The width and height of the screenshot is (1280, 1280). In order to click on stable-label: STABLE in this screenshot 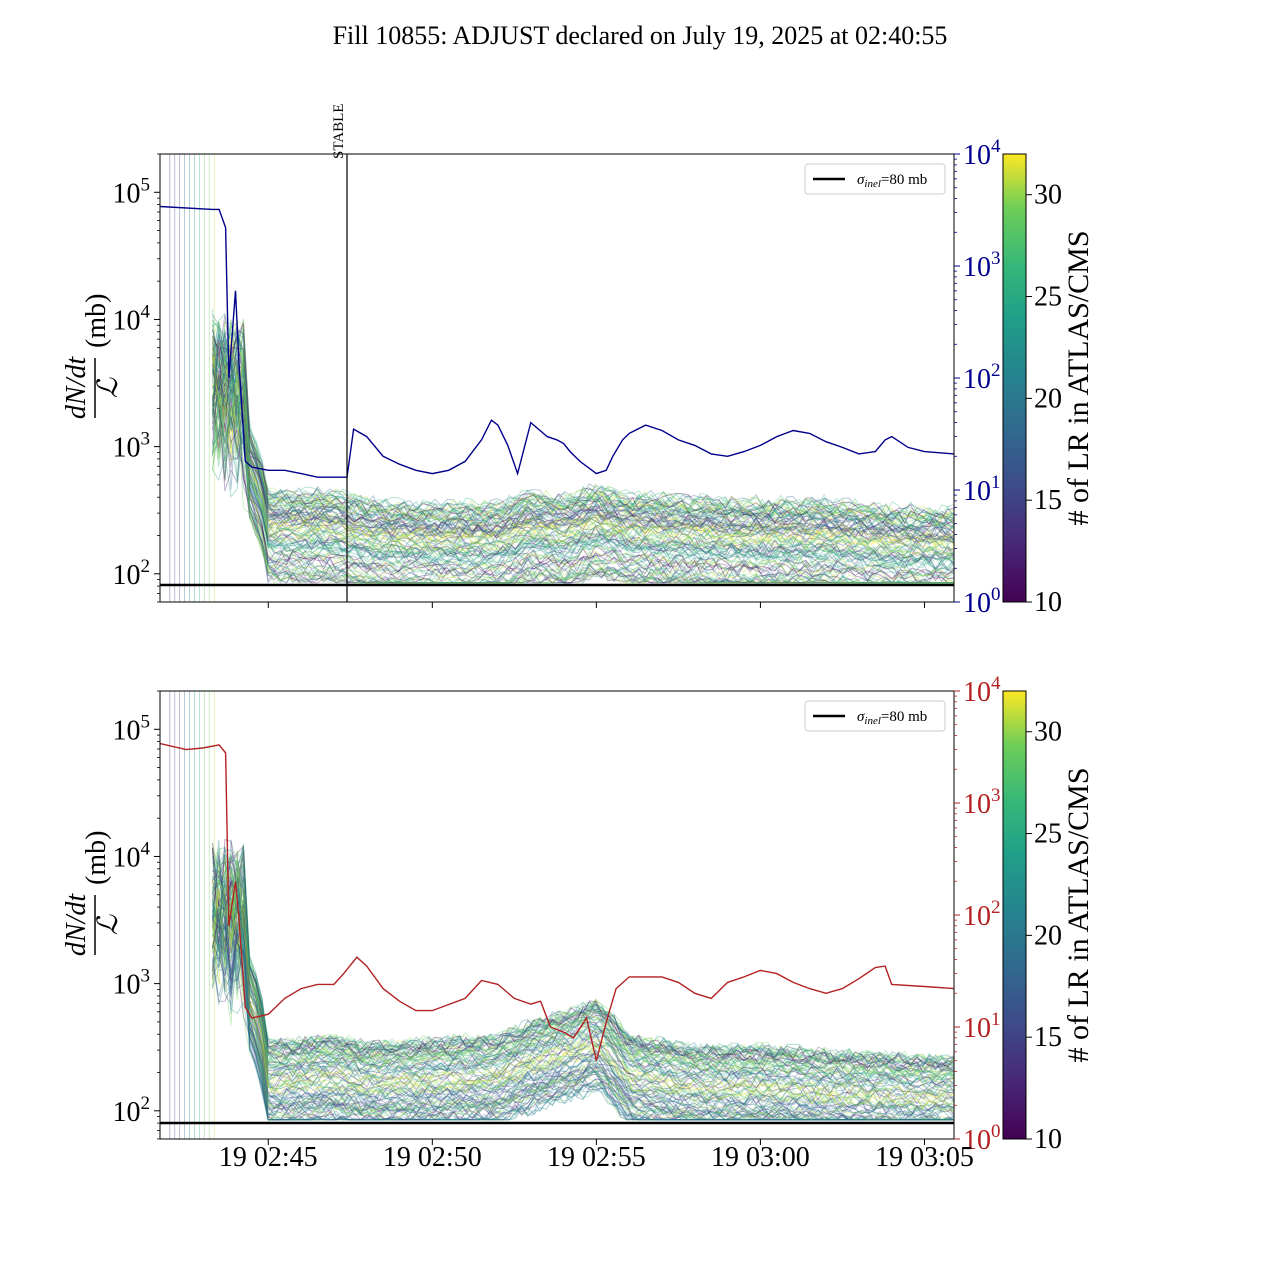, I will do `click(339, 131)`.